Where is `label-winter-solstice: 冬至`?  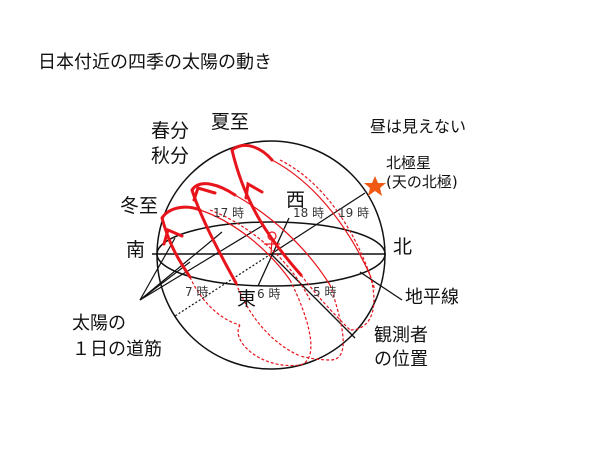 label-winter-solstice: 冬至 is located at coordinates (139, 206).